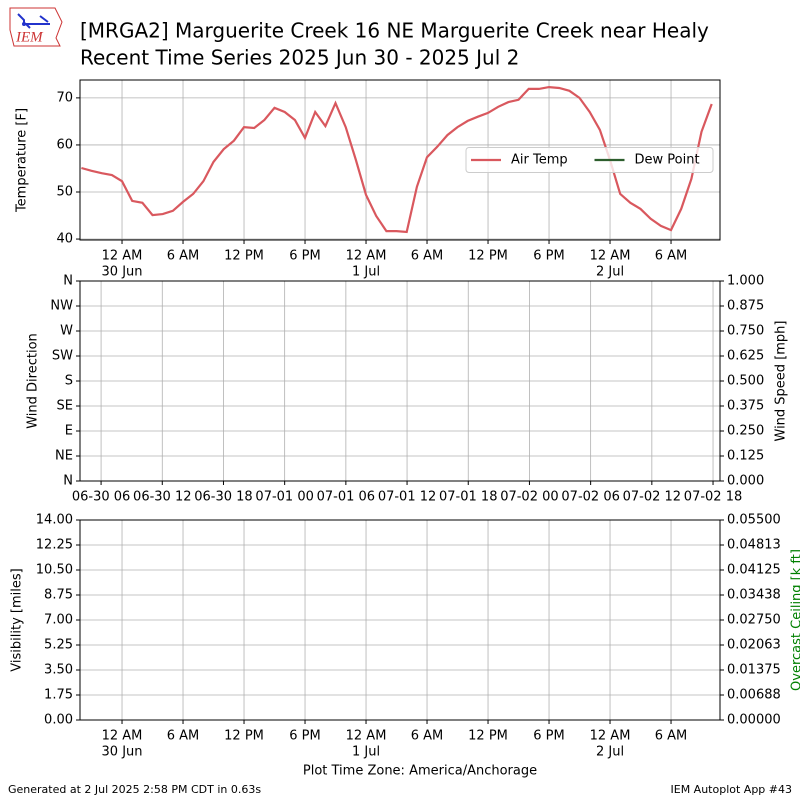 The image size is (800, 800). Describe the element at coordinates (58, 670) in the screenshot. I see `y-tick-label: 3.50` at that location.